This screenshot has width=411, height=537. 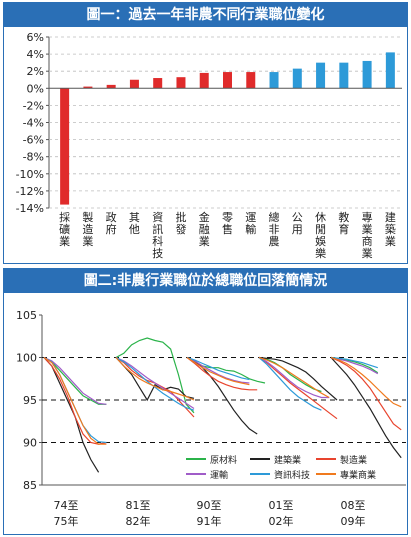 What do you see at coordinates (35, 71) in the screenshot?
I see `y-tick-label: 2%` at bounding box center [35, 71].